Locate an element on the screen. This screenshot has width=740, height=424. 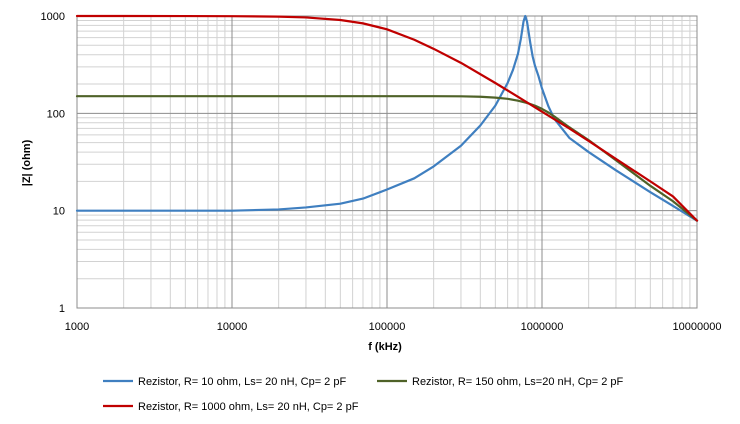
legend-item-series-1: Rezistor, R= 10 ohm, Ls= 20 nH, Cp= 2 pF is located at coordinates (224, 382).